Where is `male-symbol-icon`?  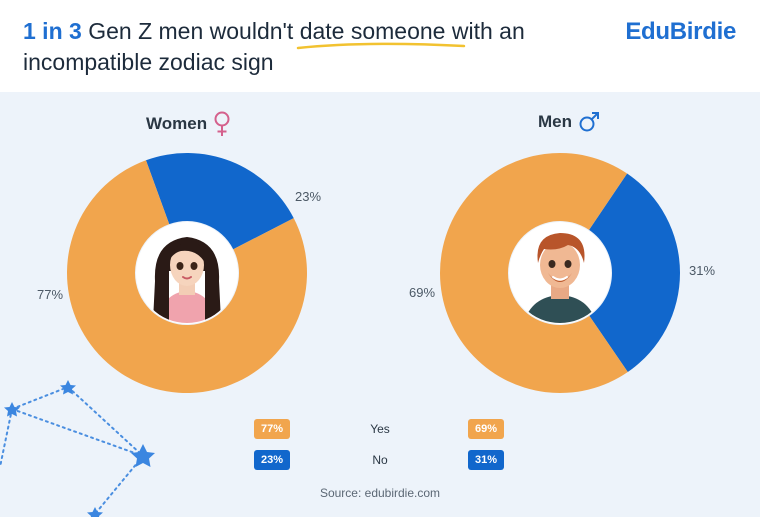
male-symbol-icon is located at coordinates (589, 122).